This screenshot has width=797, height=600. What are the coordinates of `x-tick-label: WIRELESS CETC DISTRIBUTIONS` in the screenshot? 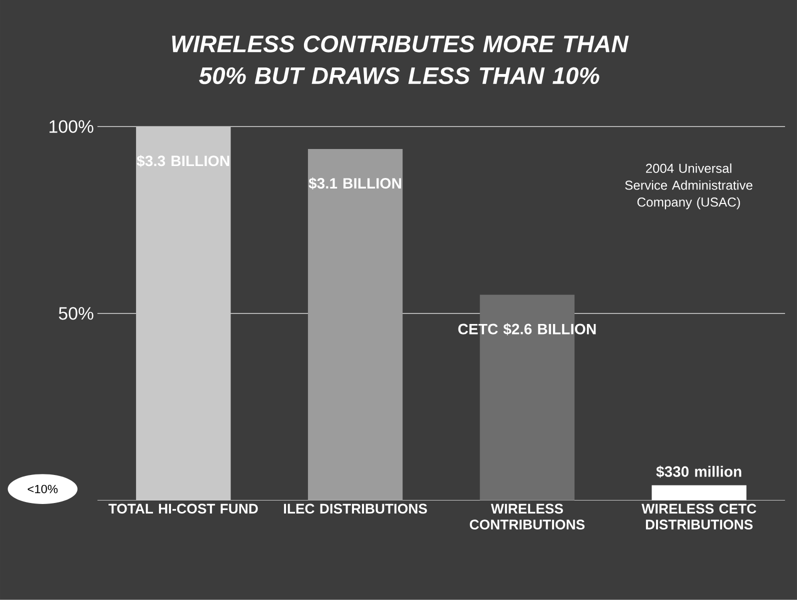 It's located at (699, 517).